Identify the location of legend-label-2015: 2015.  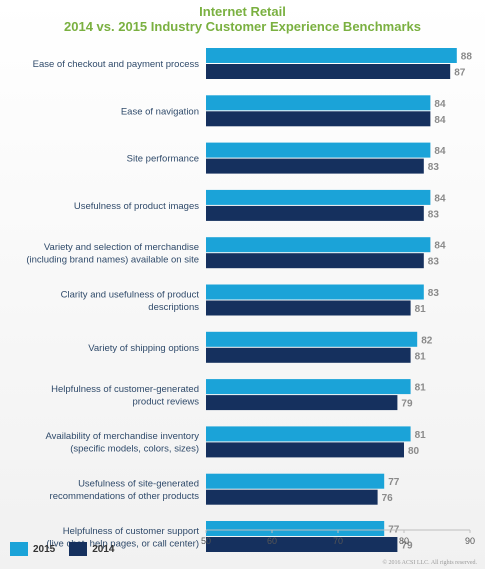
(44, 549).